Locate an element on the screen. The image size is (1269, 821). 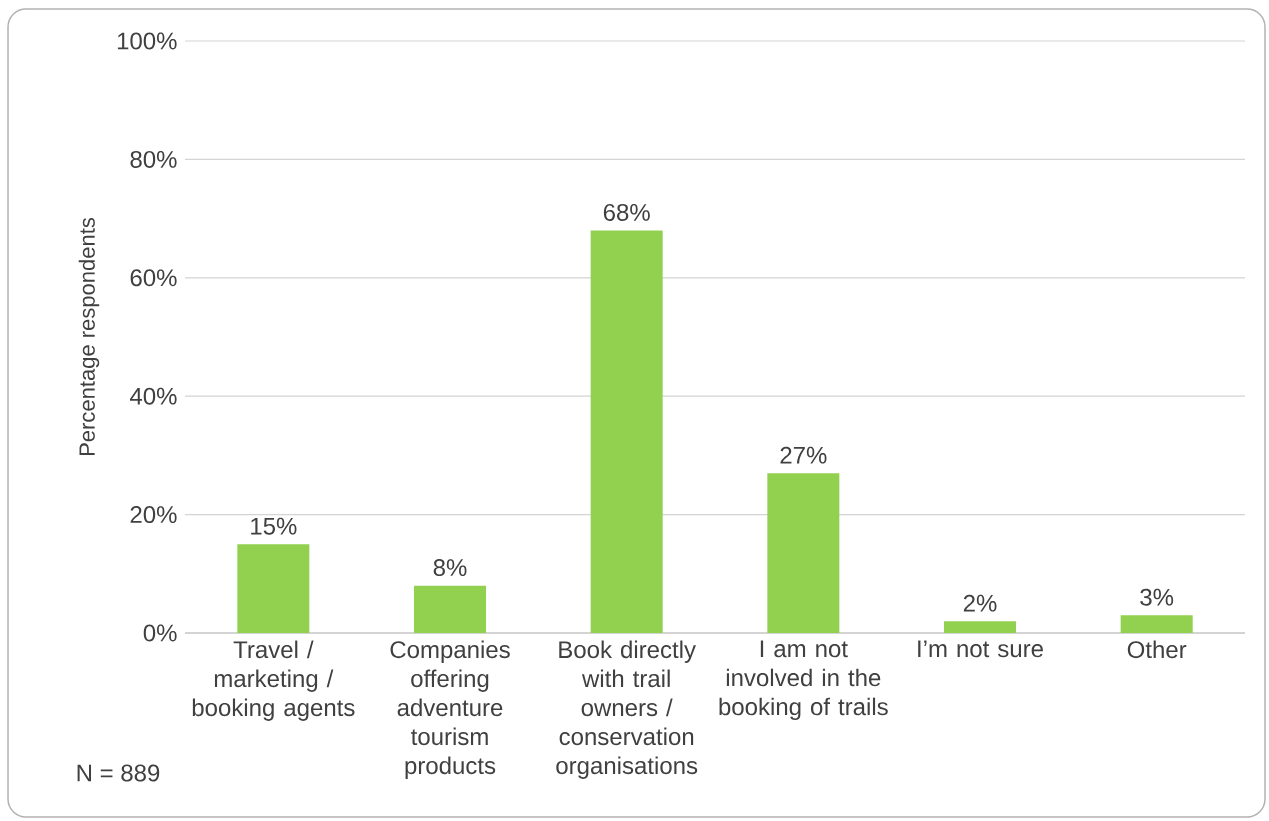
x-tick-label: Book directly with trail owners / conservation organisations is located at coordinates (627, 709).